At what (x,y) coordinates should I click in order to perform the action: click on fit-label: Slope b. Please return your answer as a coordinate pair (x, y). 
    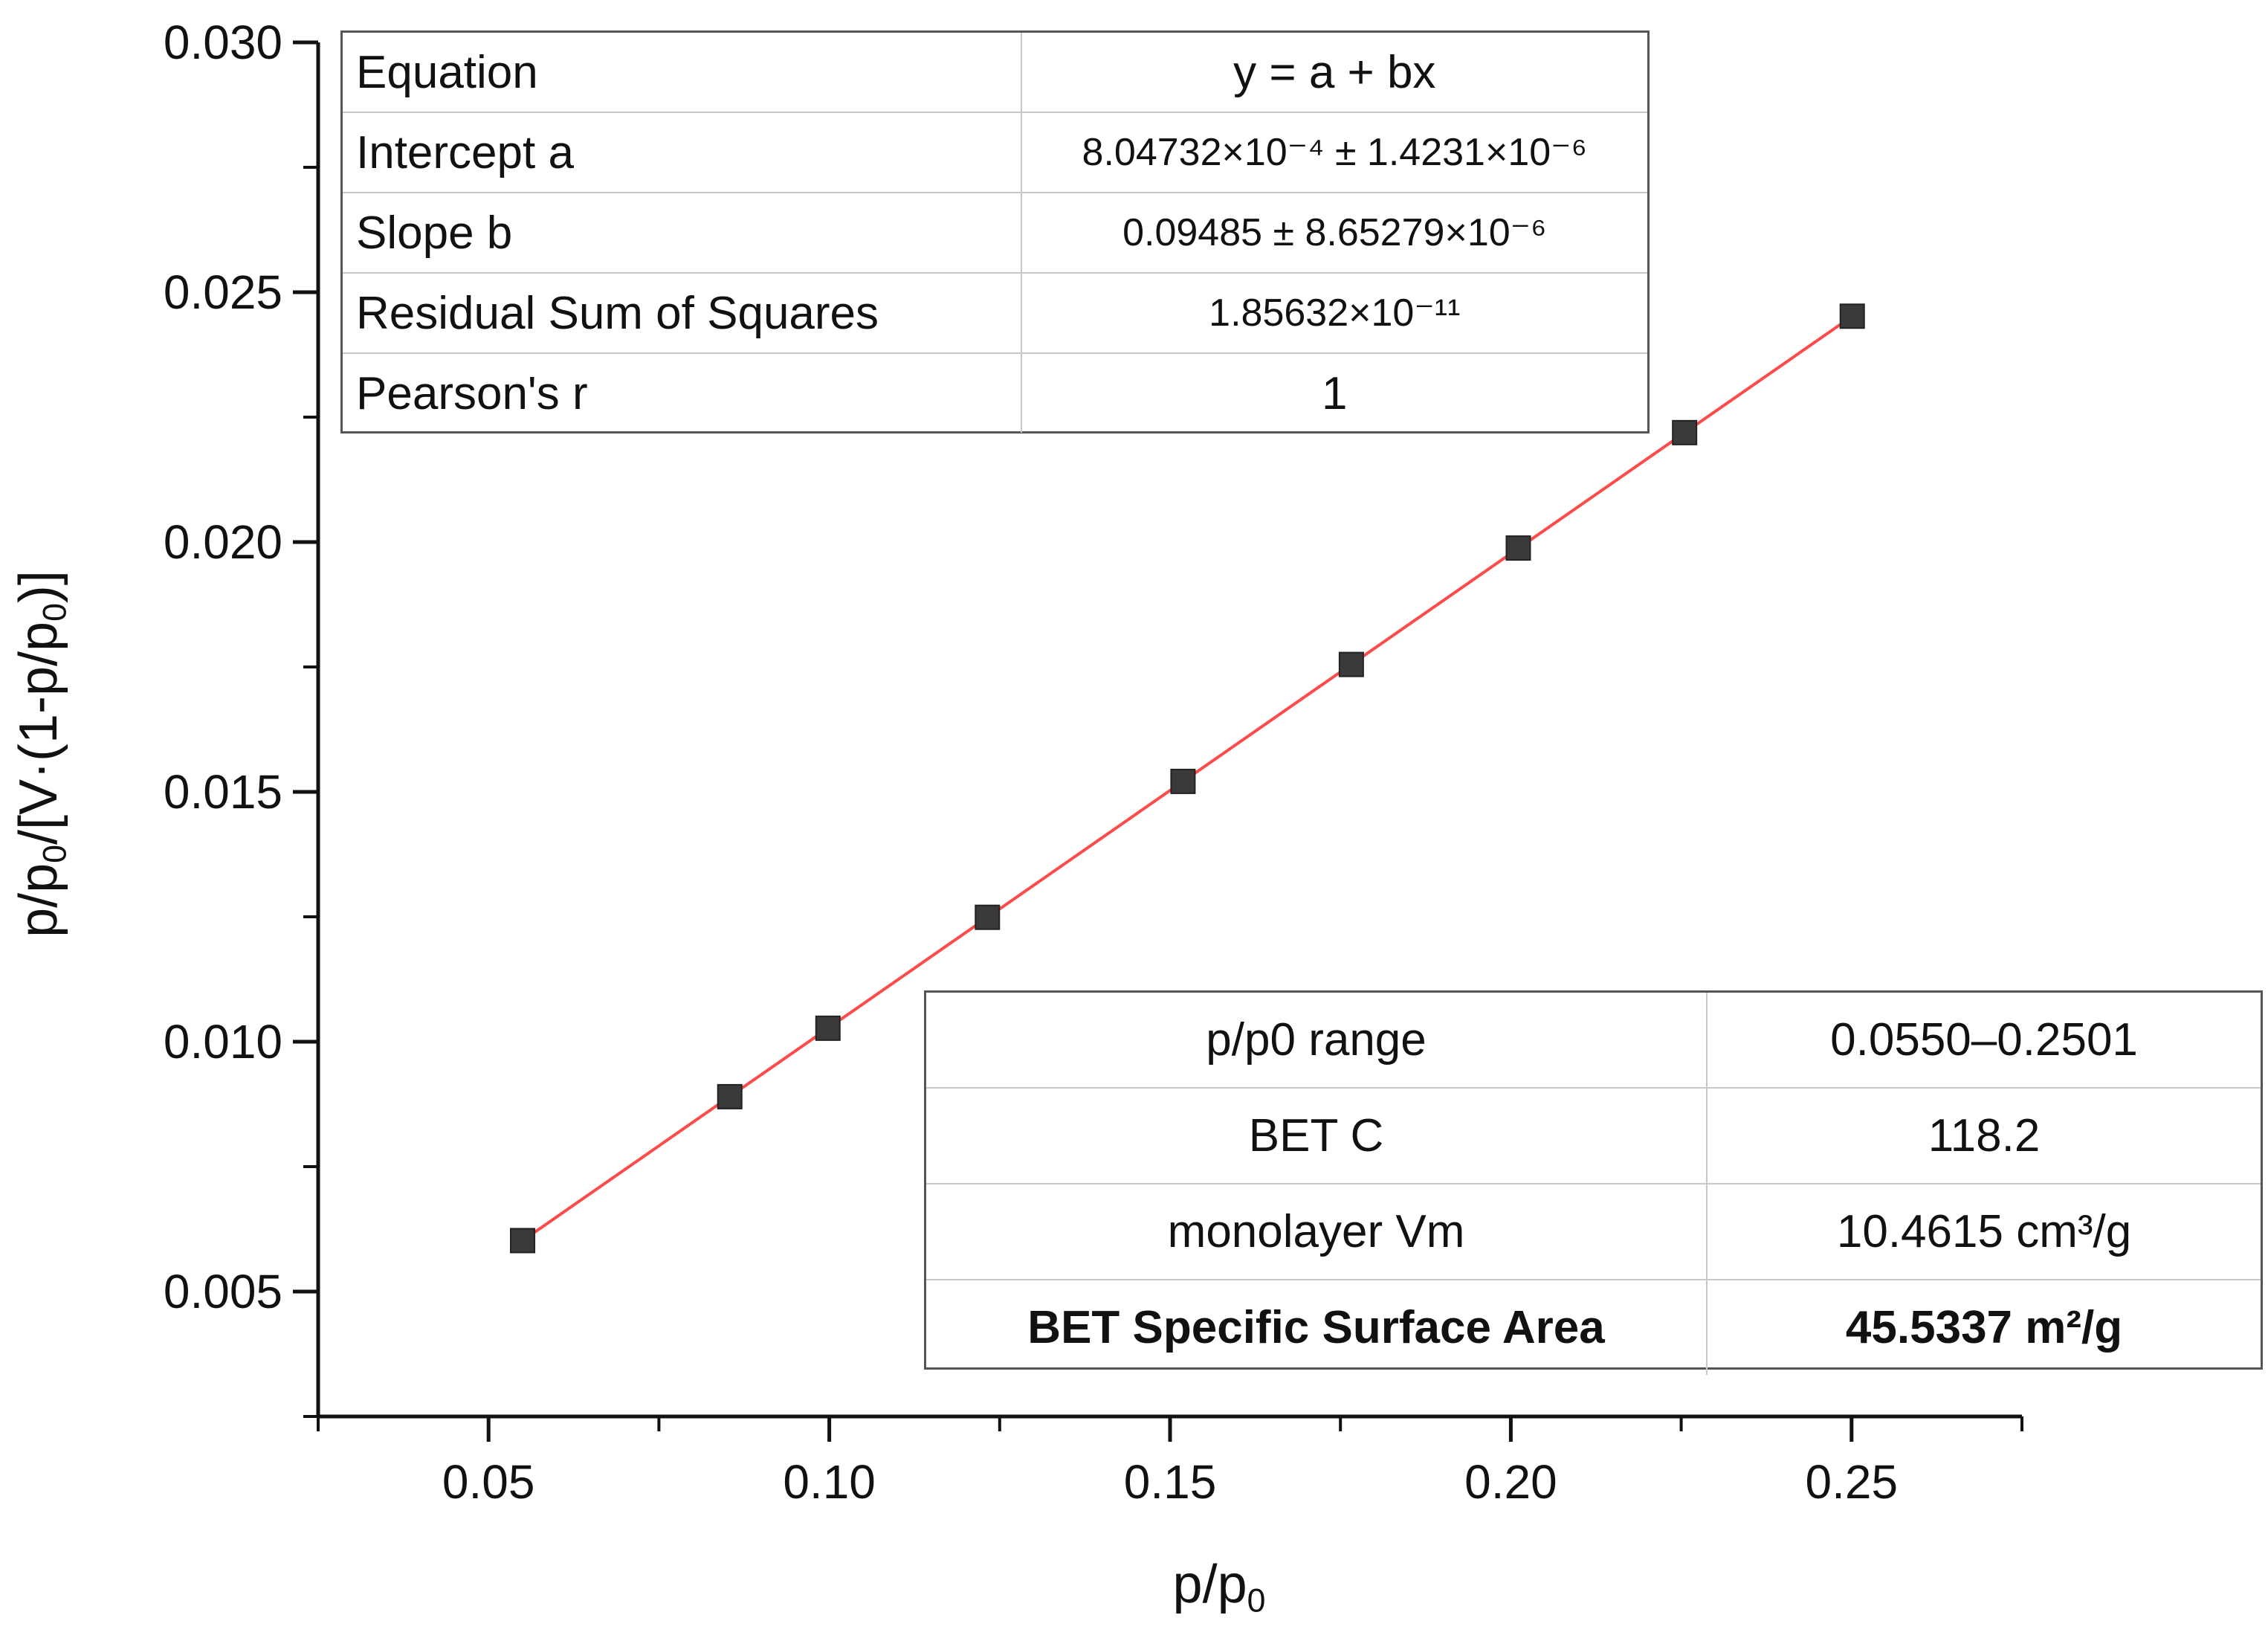
    Looking at the image, I should click on (683, 233).